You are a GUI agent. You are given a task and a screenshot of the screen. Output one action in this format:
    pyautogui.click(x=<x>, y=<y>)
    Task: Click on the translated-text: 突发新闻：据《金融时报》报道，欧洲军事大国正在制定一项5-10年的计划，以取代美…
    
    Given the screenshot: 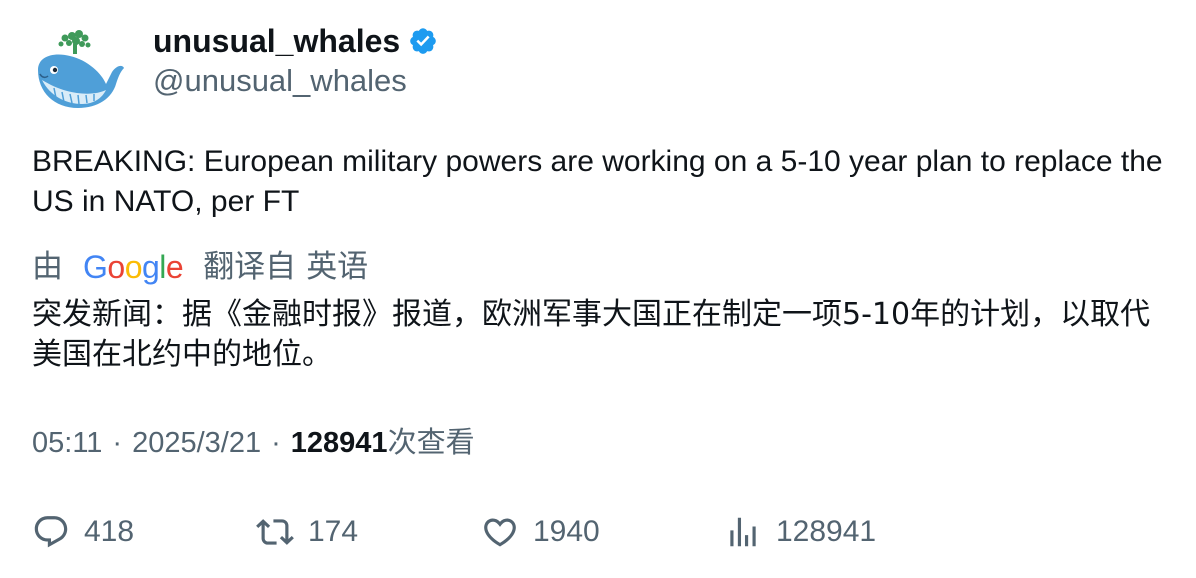 What is the action you would take?
    pyautogui.click(x=591, y=334)
    